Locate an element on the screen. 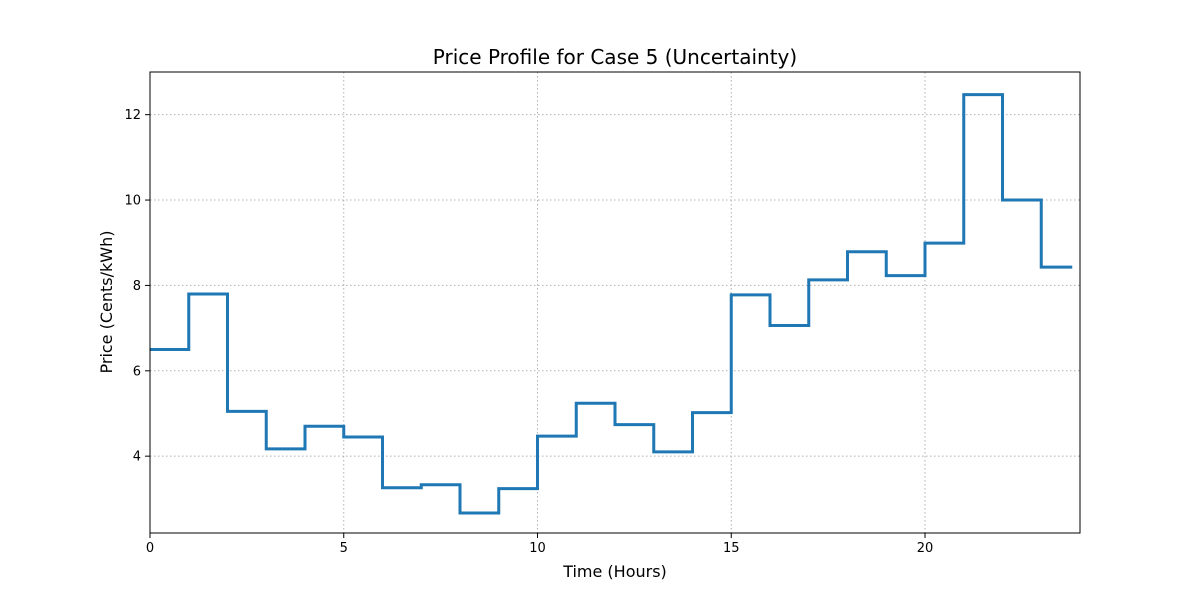  x-axis-ticks: 0 5 10 15 20 is located at coordinates (539, 544).